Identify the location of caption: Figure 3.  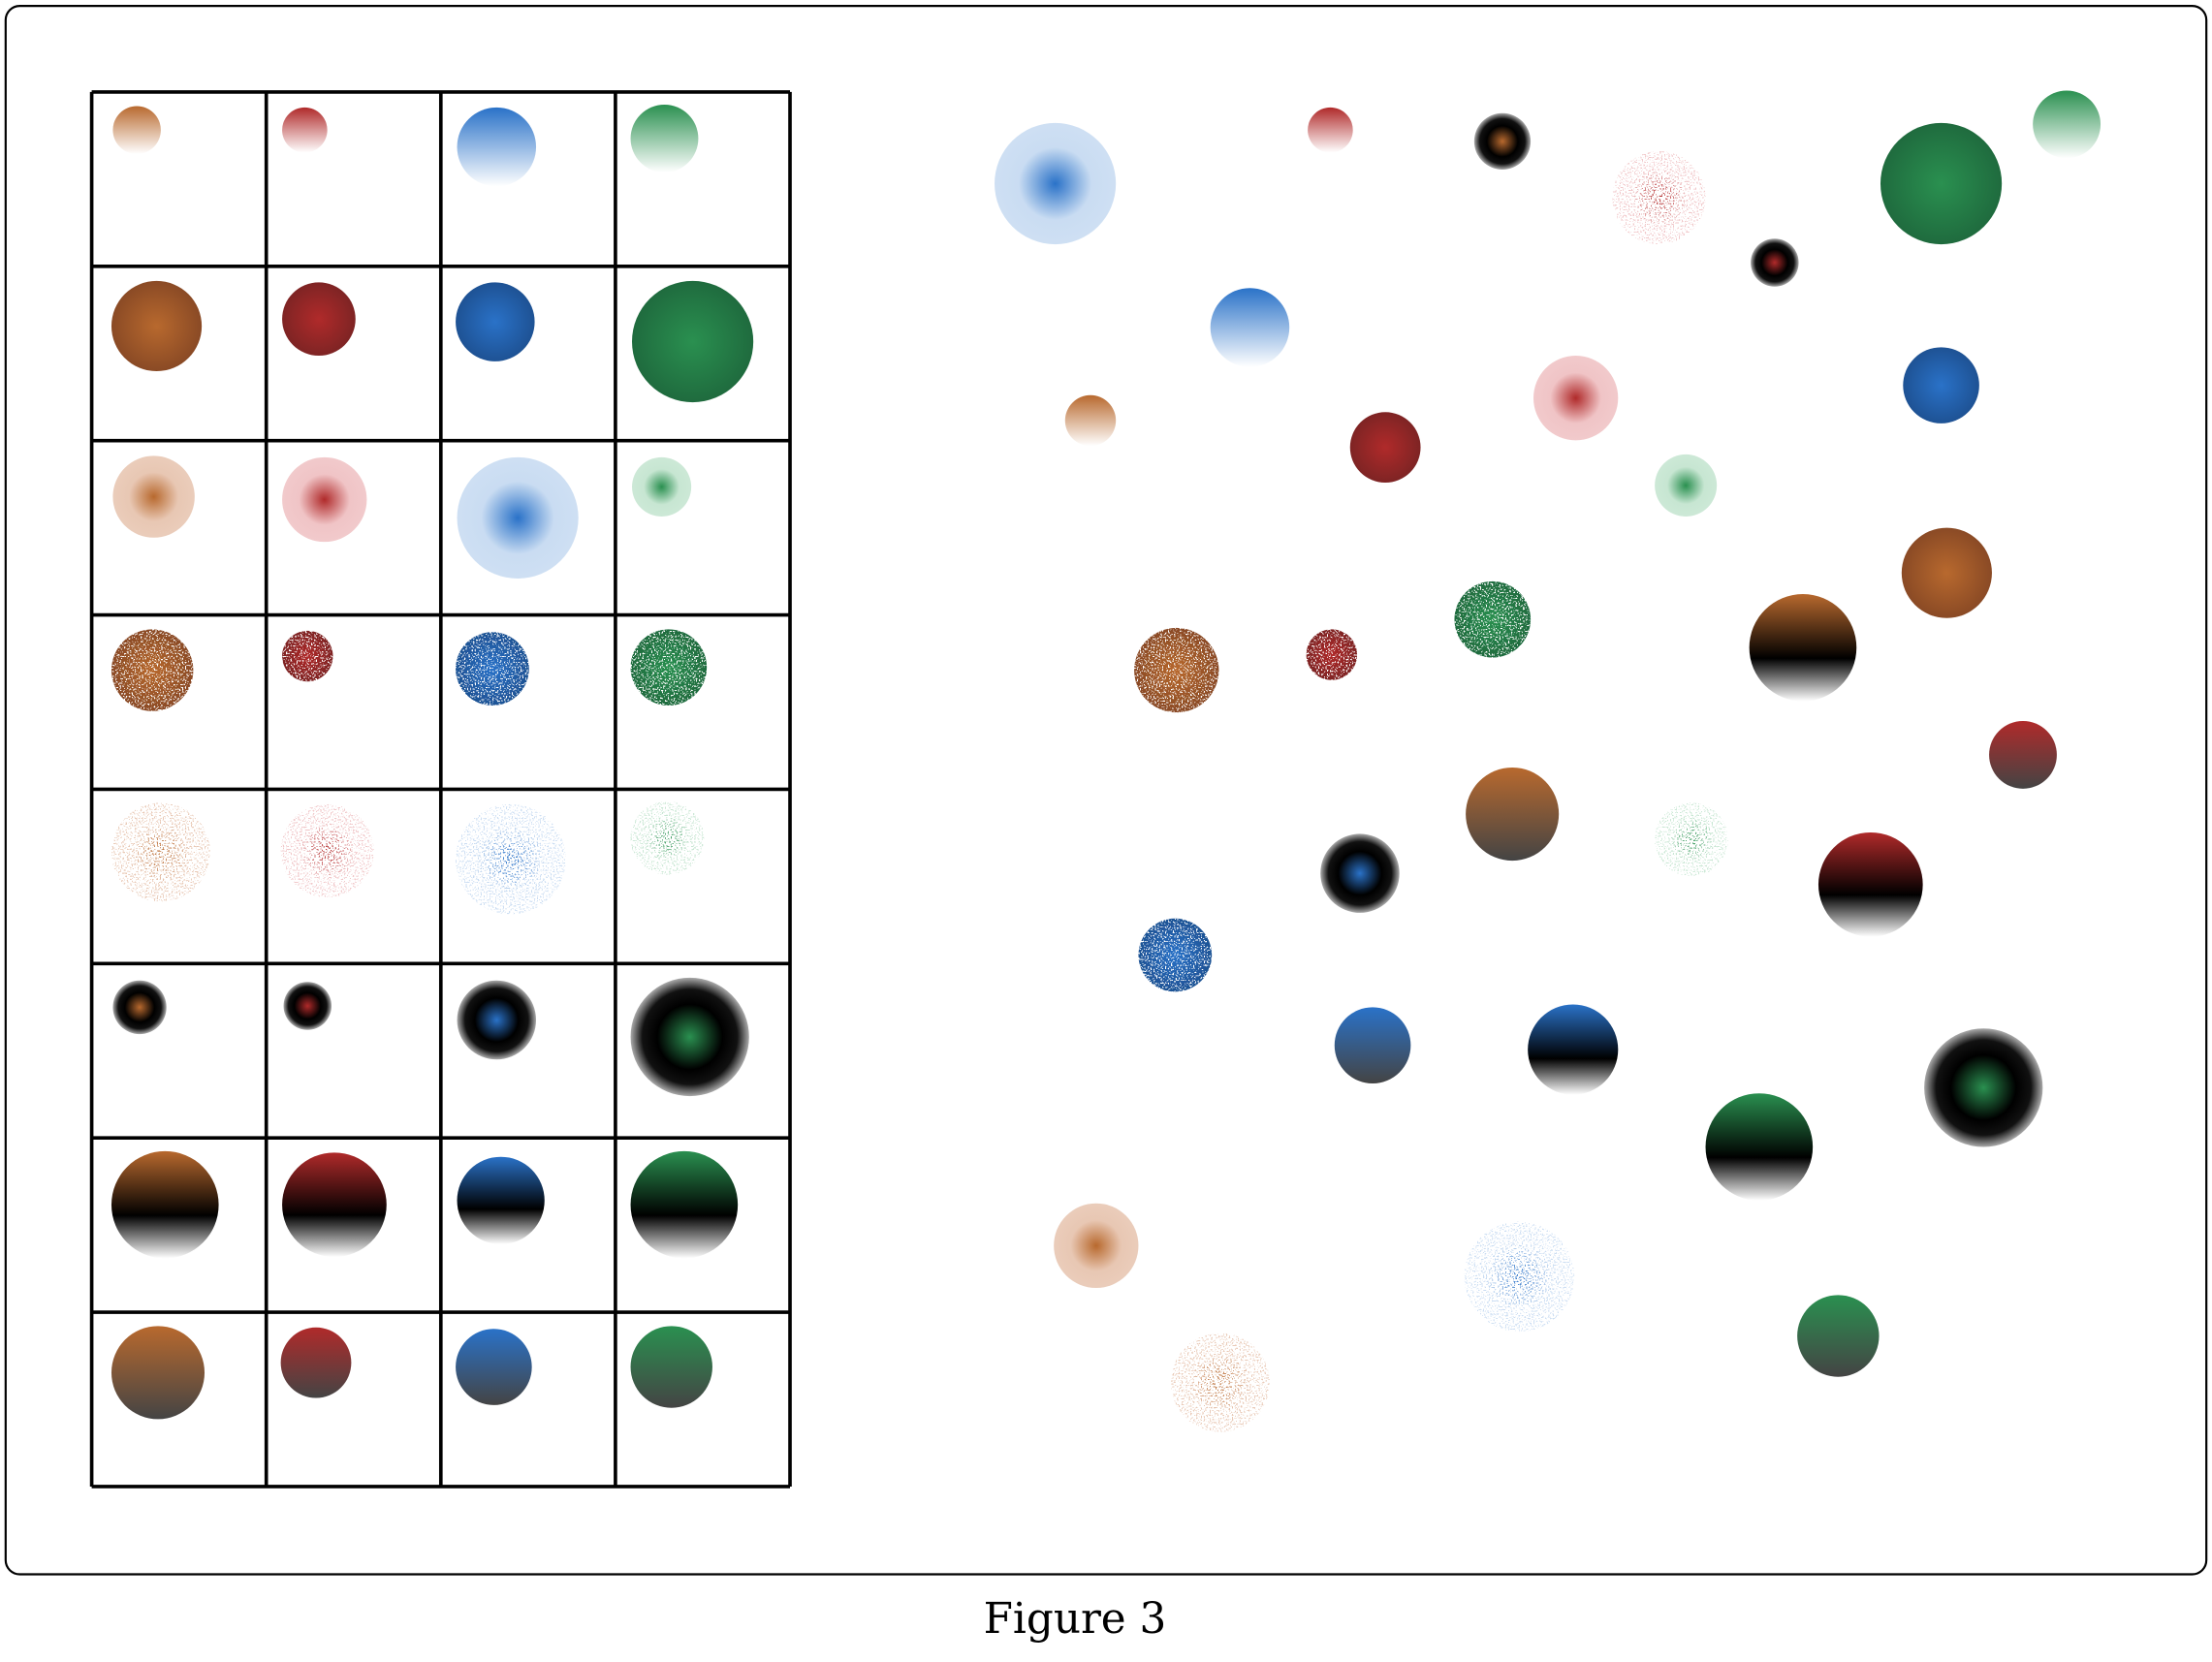
(1075, 1619).